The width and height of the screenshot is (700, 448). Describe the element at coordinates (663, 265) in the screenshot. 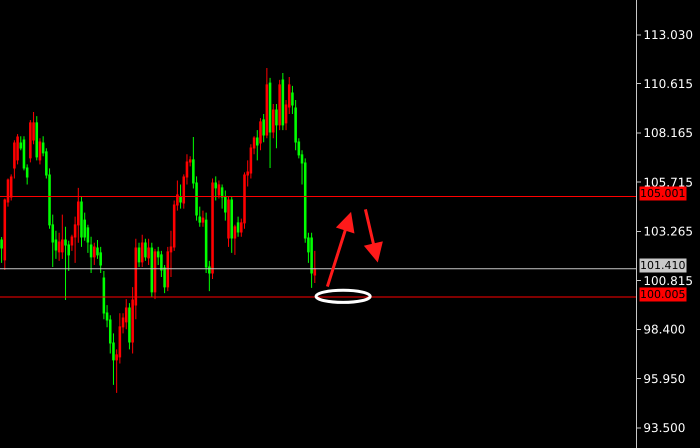

I see `ref-line-label: 101.410` at that location.